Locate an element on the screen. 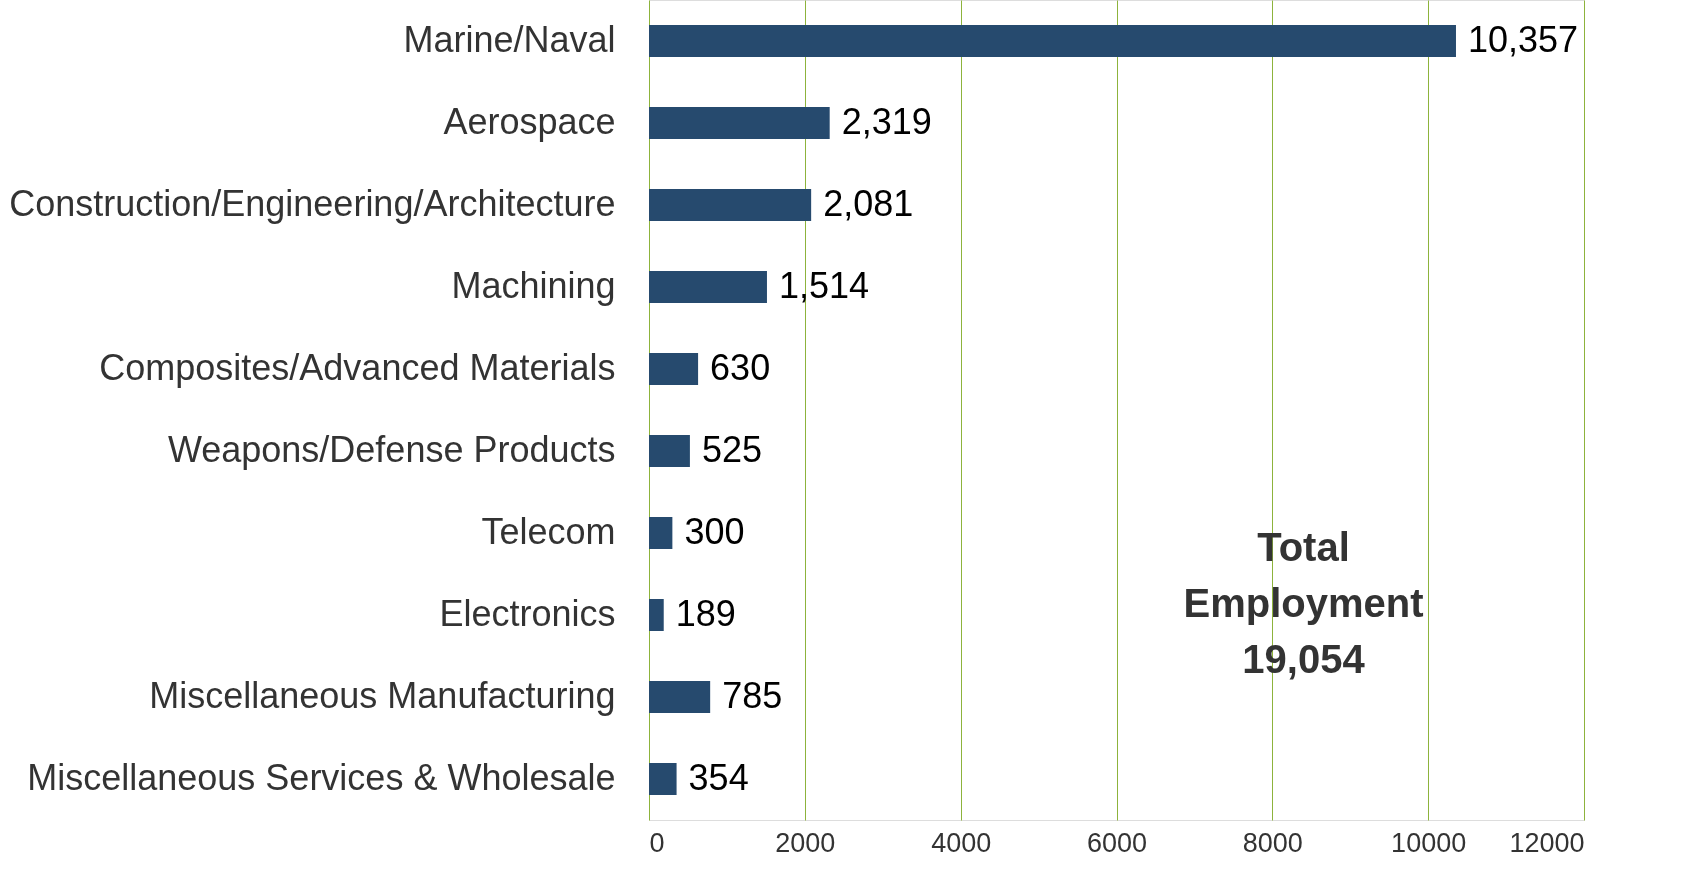 This screenshot has height=884, width=1705. data-label: 785 is located at coordinates (752, 695).